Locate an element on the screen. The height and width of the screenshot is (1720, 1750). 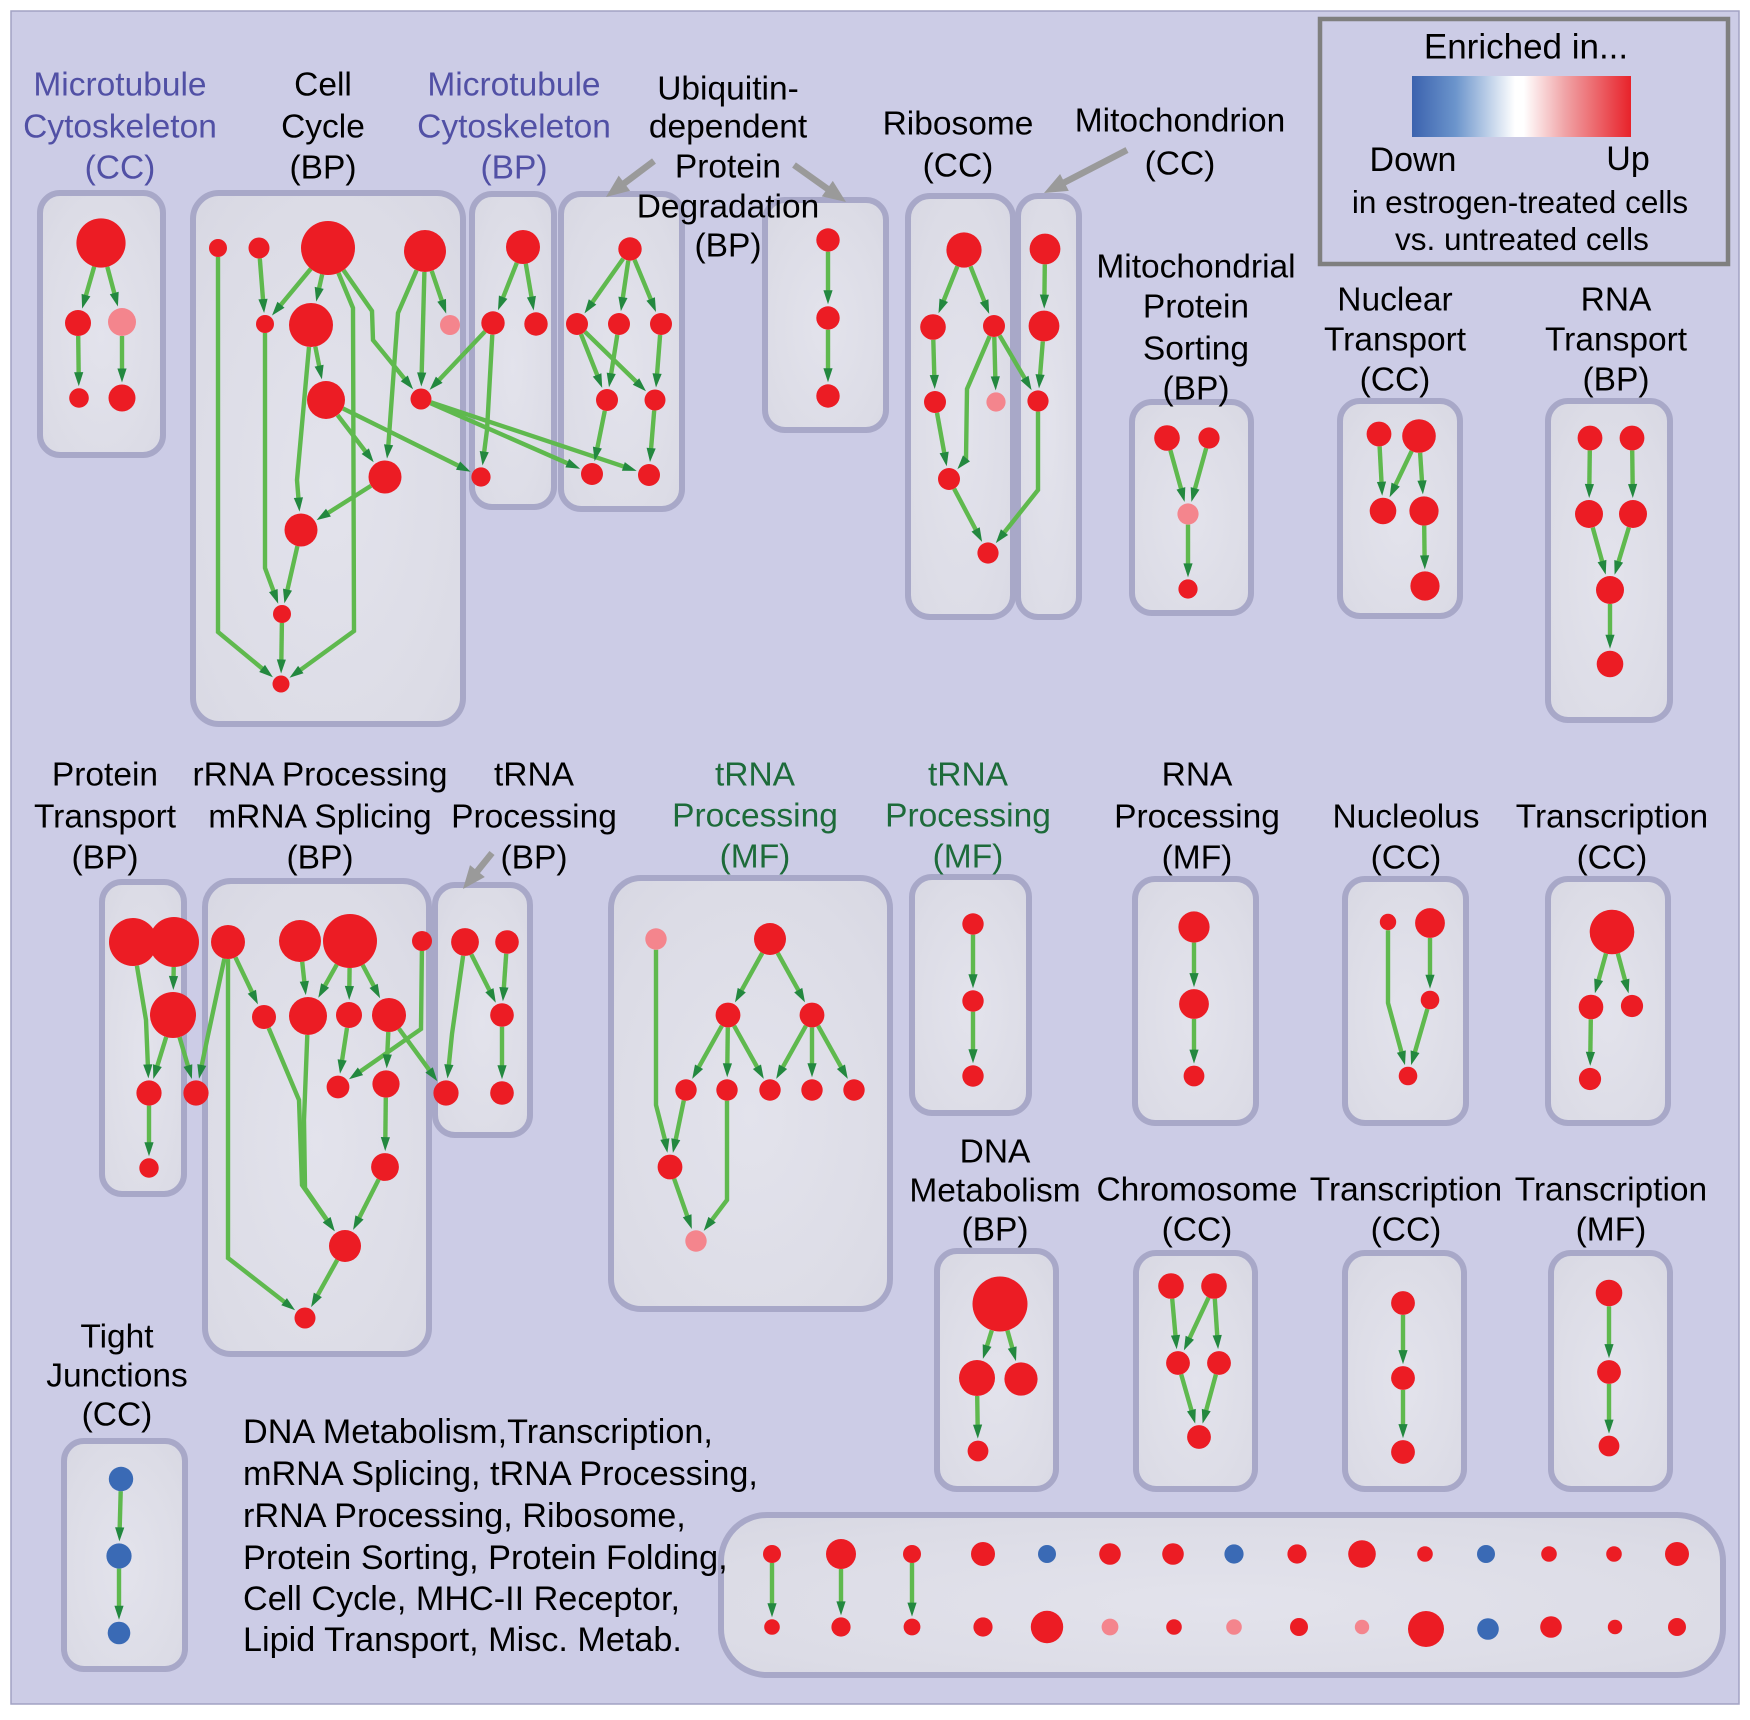
svg-text: DNA is located at coordinates (995, 1152).